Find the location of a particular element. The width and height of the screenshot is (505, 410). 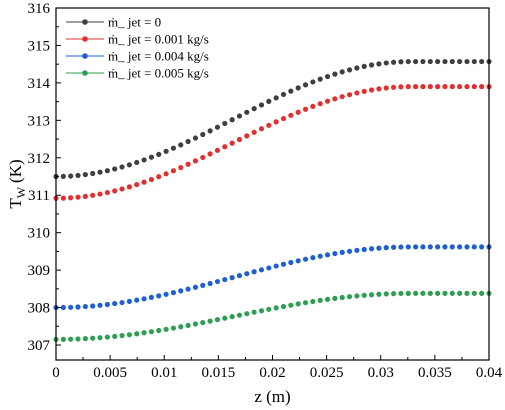

y-tick-label: 311 is located at coordinates (39, 196).